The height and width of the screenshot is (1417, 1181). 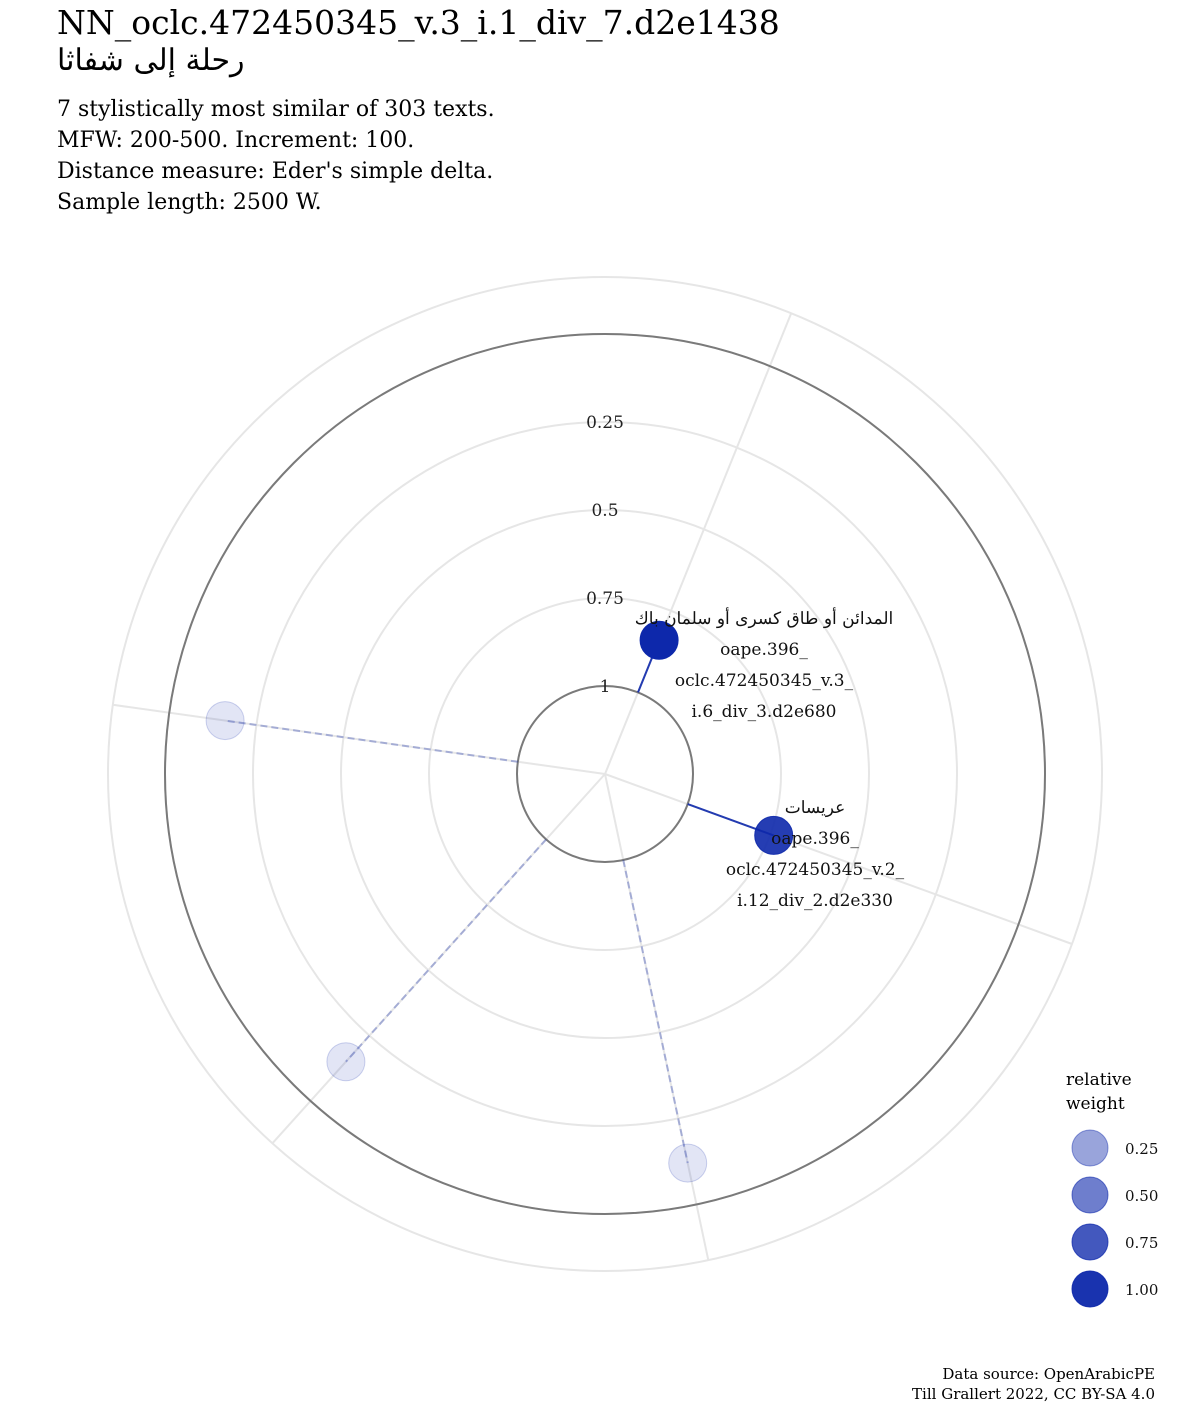 What do you see at coordinates (764, 618) in the screenshot?
I see `point-label: المدائن أو طاق كسرى أو سلمان باك` at bounding box center [764, 618].